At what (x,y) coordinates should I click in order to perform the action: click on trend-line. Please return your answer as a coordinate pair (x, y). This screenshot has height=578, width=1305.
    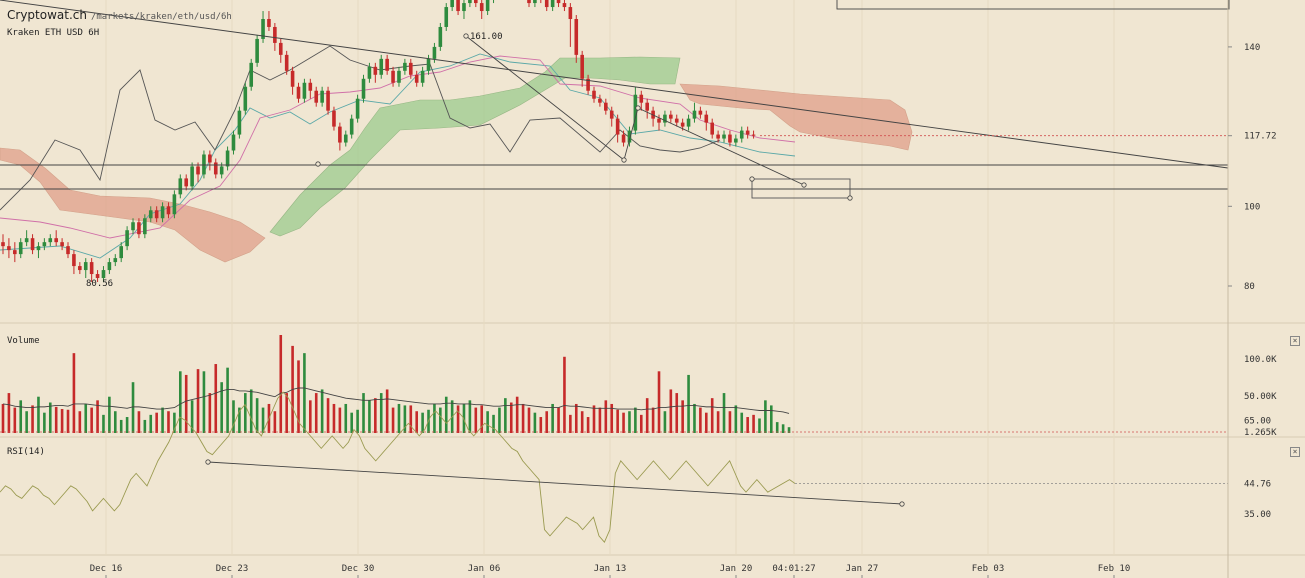
    Looking at the image, I should click on (721, 146).